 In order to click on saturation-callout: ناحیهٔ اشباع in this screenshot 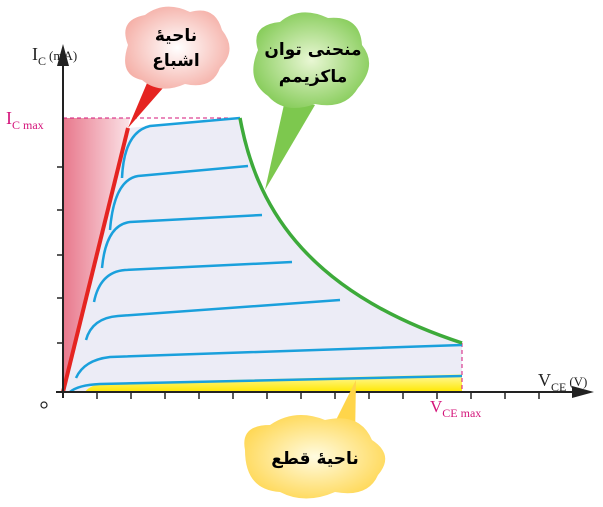, I will do `click(177, 67)`.